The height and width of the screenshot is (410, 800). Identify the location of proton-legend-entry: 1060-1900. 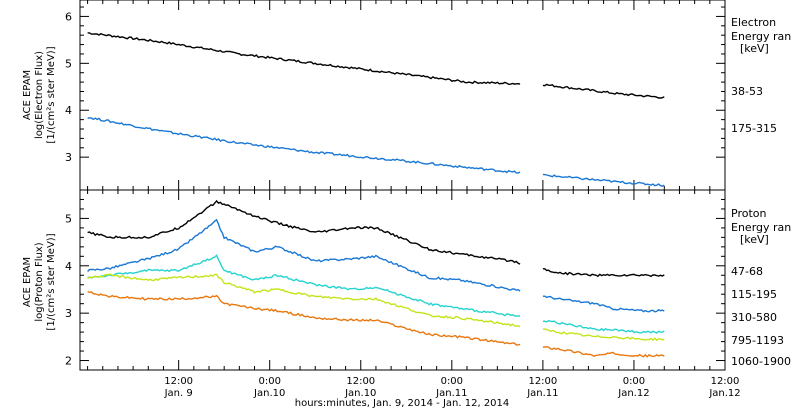
(761, 361).